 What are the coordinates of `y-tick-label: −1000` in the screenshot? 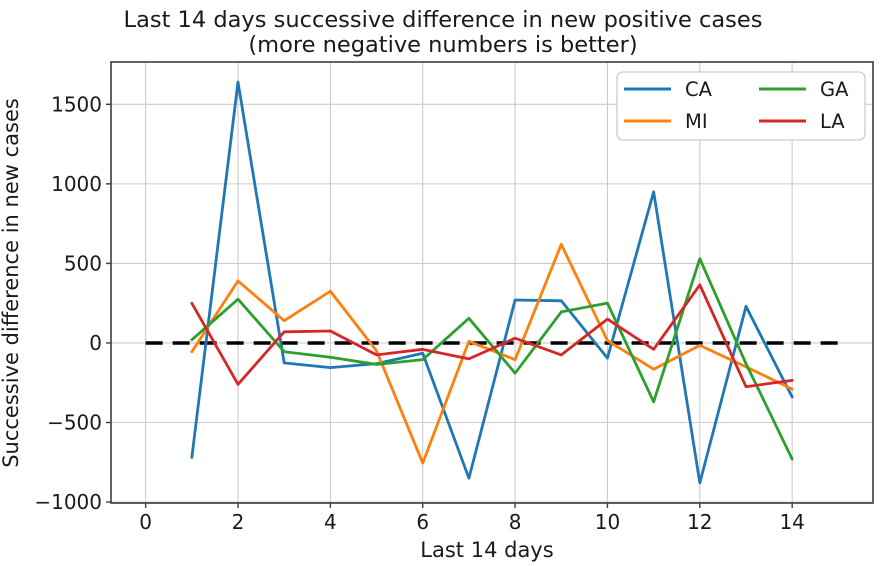 It's located at (68, 502).